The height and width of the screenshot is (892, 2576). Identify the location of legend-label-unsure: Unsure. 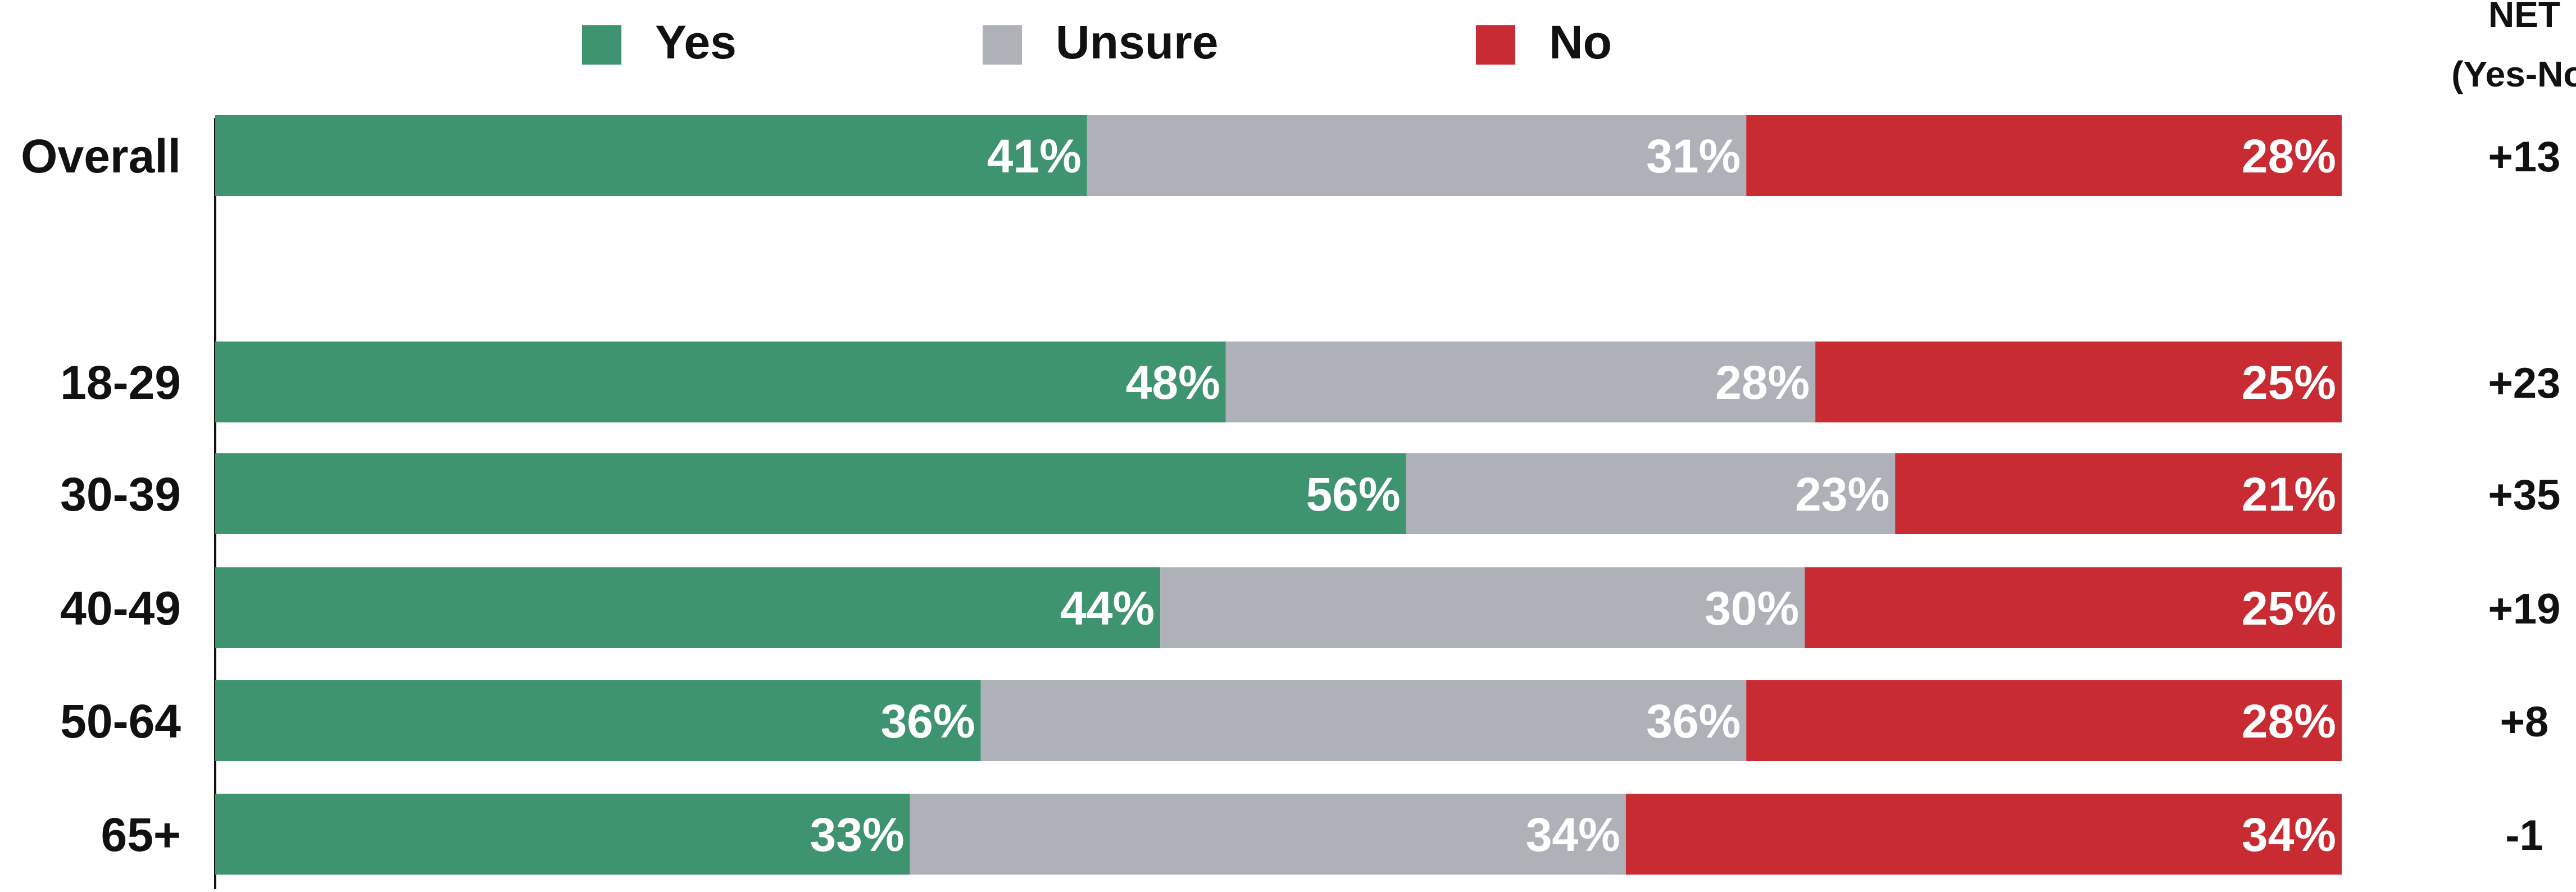
(1137, 43).